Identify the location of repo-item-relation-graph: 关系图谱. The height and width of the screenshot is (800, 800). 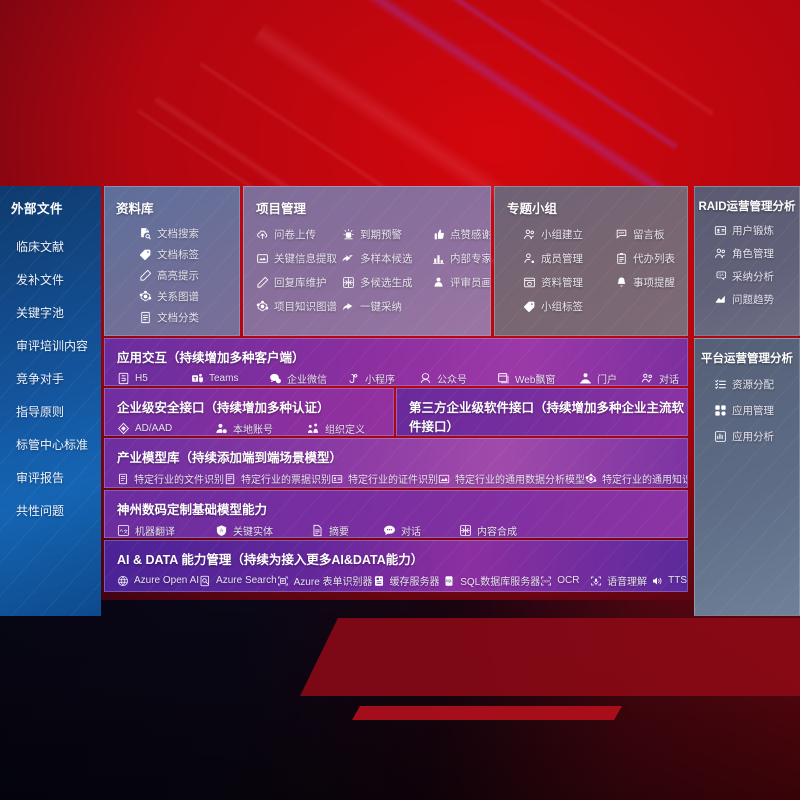
(189, 296).